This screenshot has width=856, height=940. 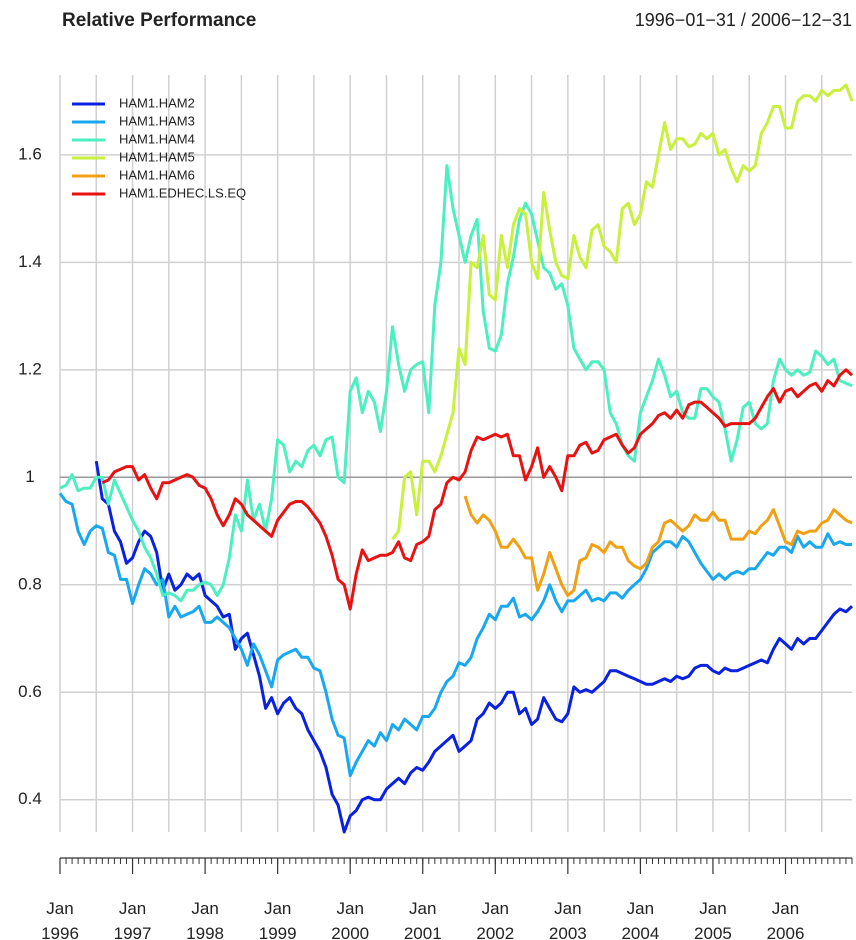 I want to click on legend-label: HAM1.EDHEC.LS.EQ, so click(x=182, y=192).